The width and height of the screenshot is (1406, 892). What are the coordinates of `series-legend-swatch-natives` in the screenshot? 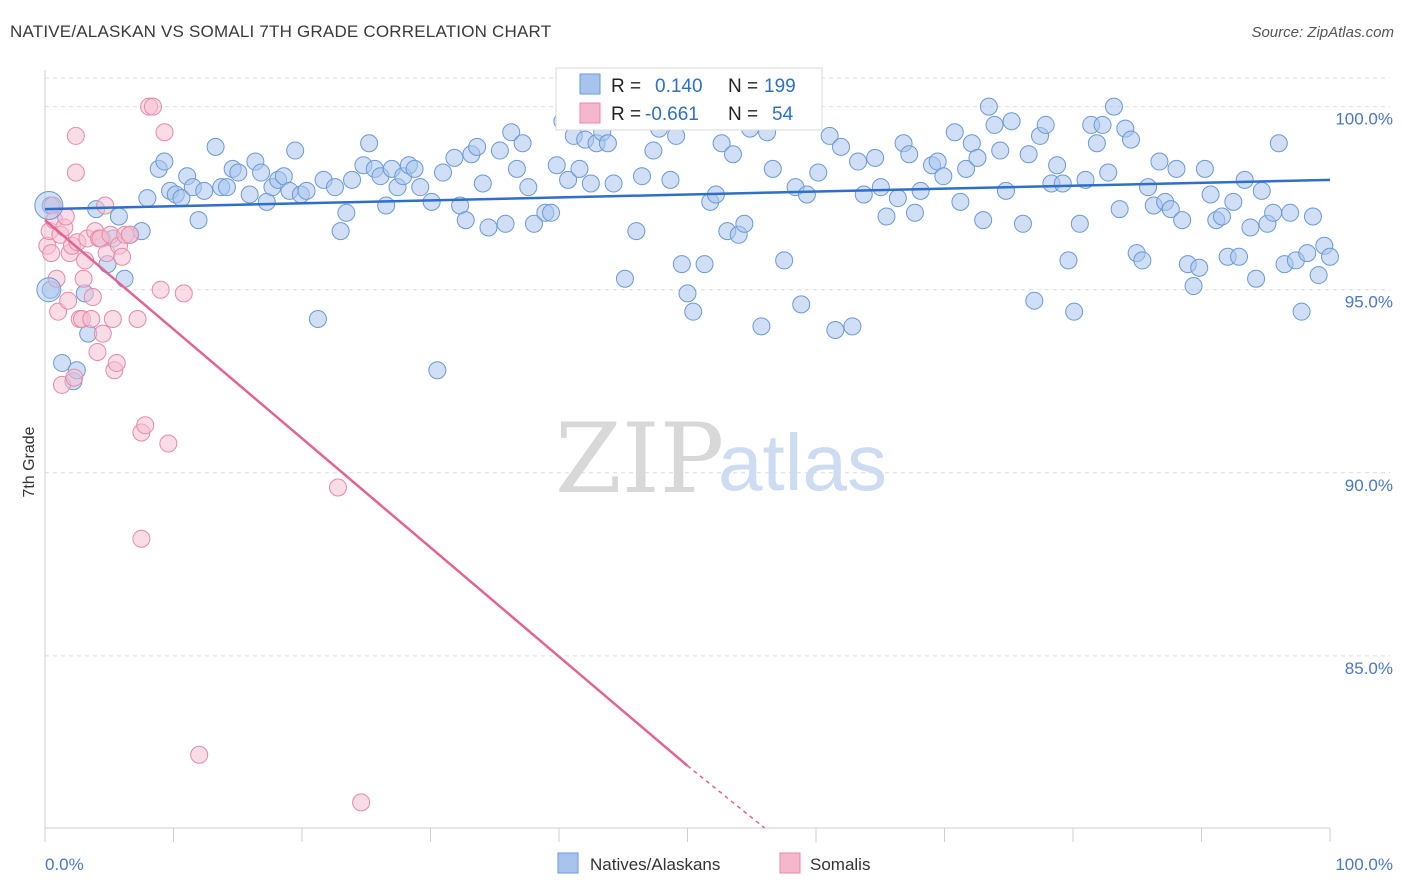 It's located at (568, 863).